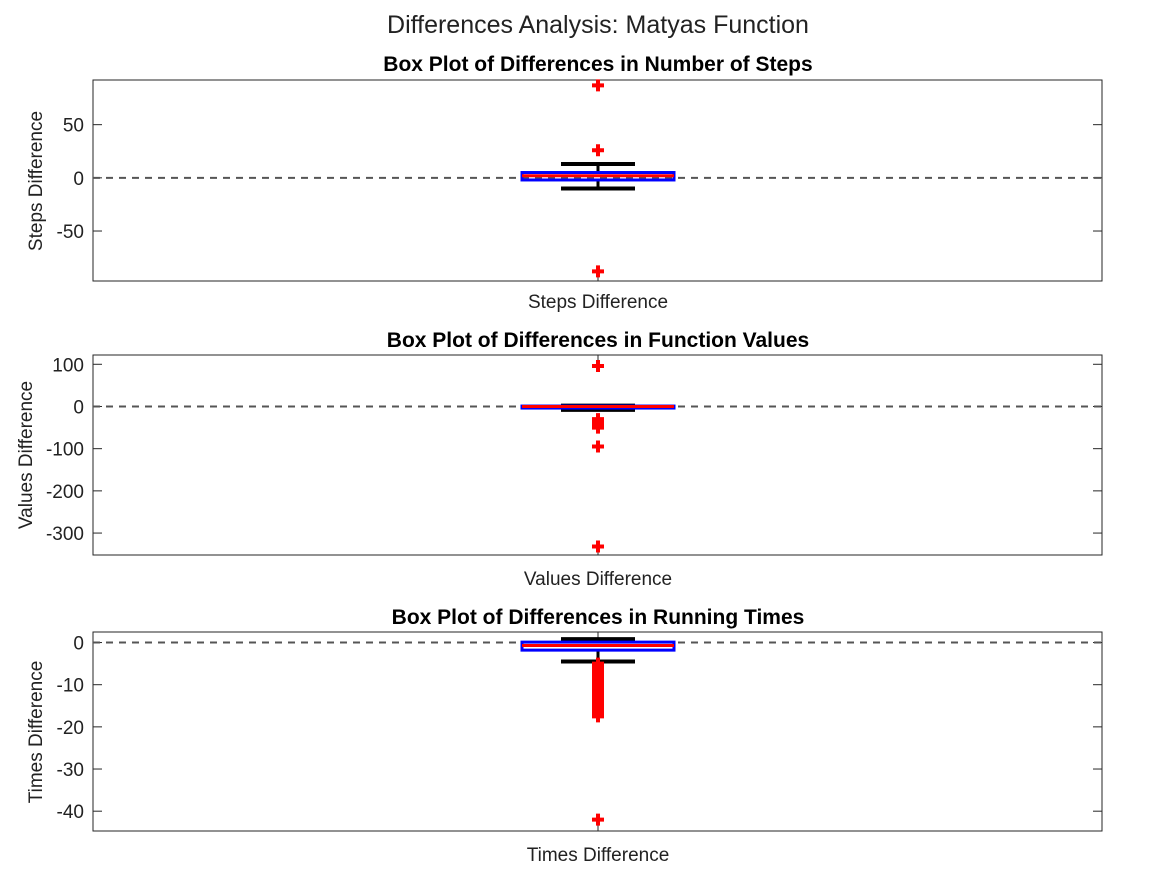 Image resolution: width=1167 pixels, height=880 pixels. I want to click on y-tick-label: 100, so click(68, 365).